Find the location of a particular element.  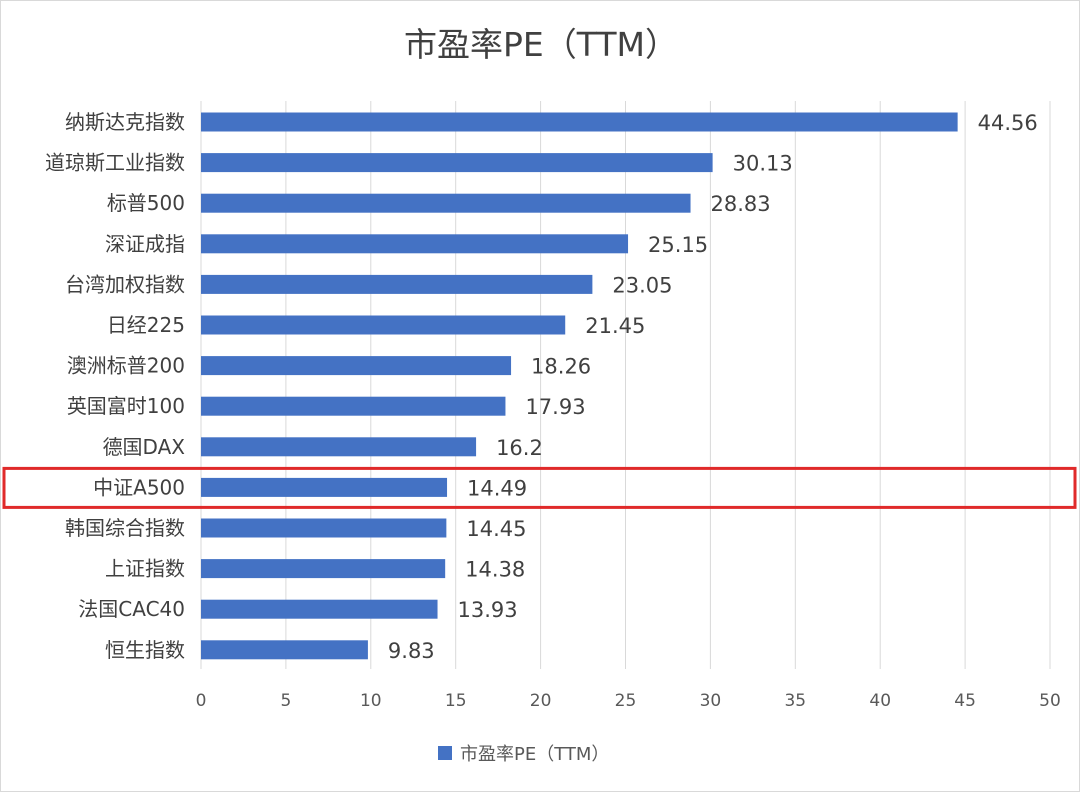

category-label-2: 标普500 is located at coordinates (146, 203).